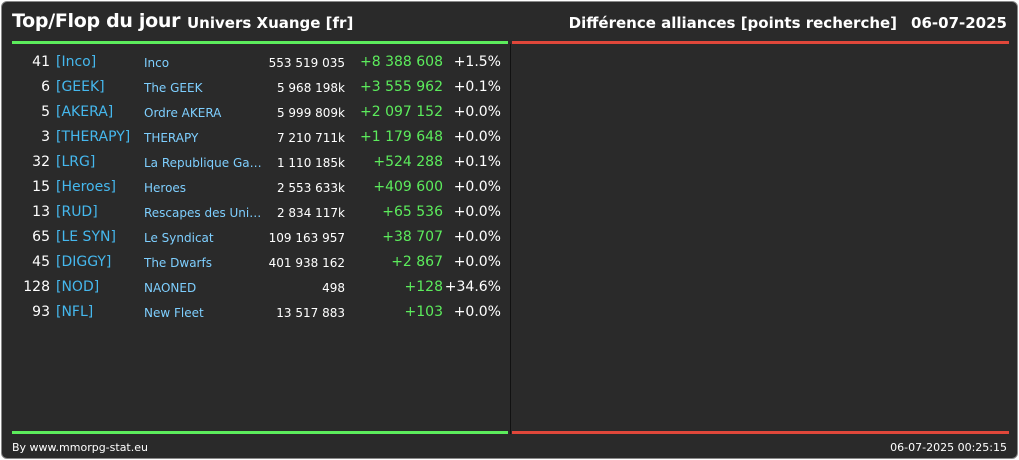 The image size is (1019, 460). I want to click on alliance-rank: 5, so click(45, 112).